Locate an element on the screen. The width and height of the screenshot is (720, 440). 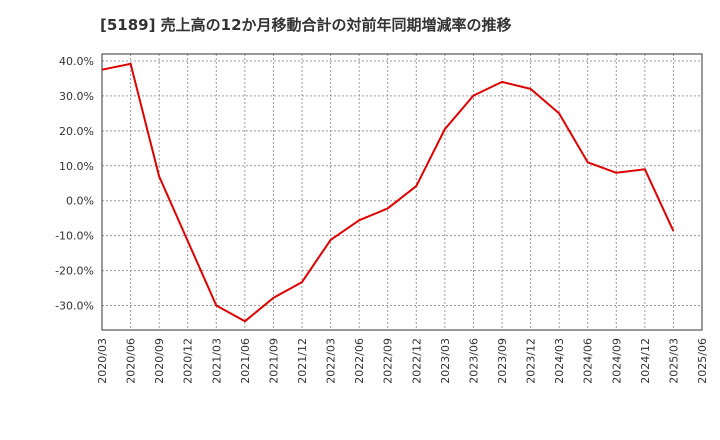
x-tick-label: 2020/12 is located at coordinates (188, 361).